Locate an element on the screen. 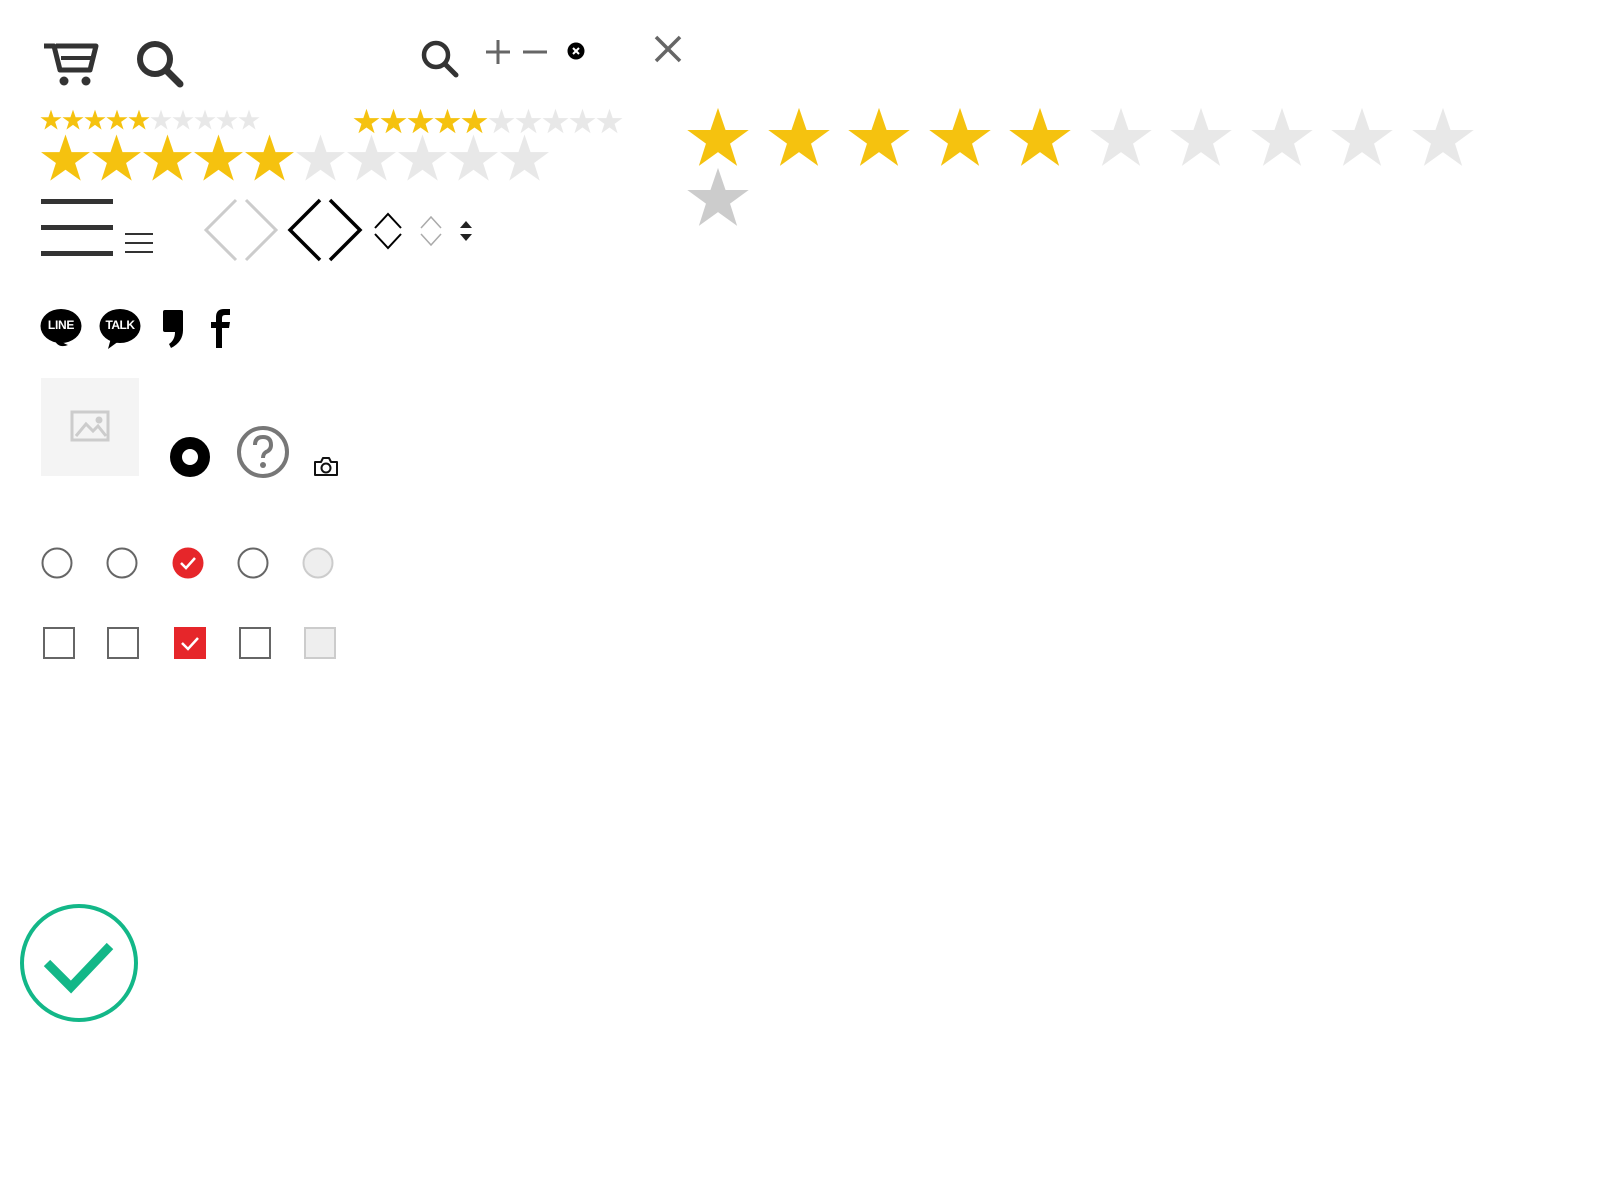  camera-icon is located at coordinates (326, 466).